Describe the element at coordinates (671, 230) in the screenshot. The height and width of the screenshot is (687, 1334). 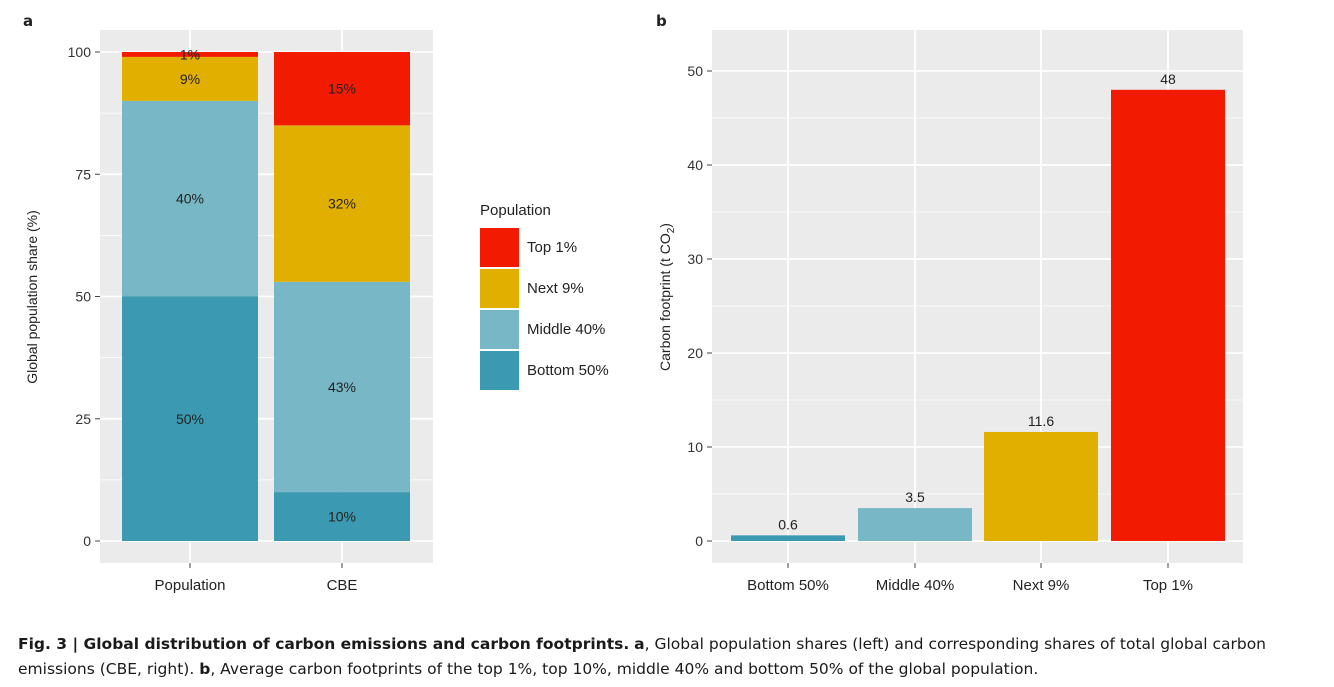
I see `y-axis-label-subscript: 2` at that location.